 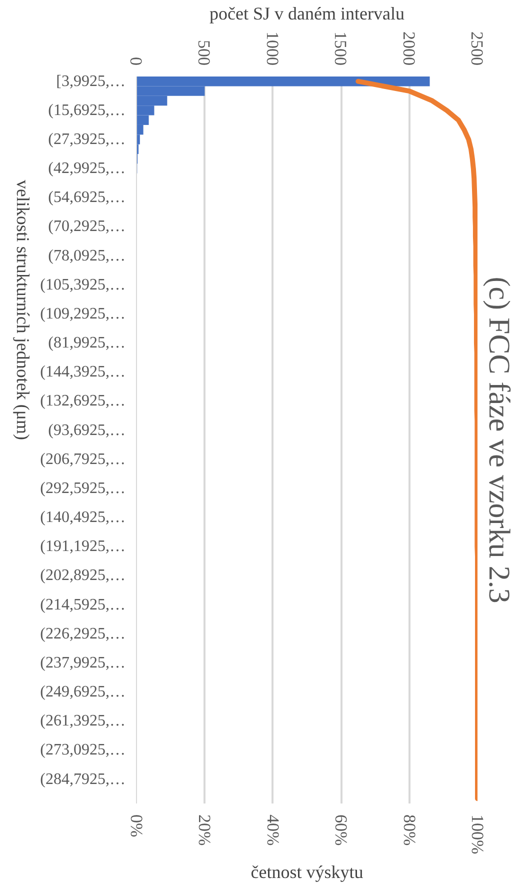 What do you see at coordinates (307, 872) in the screenshot?
I see `x2-axis-title: četnost výskytu` at bounding box center [307, 872].